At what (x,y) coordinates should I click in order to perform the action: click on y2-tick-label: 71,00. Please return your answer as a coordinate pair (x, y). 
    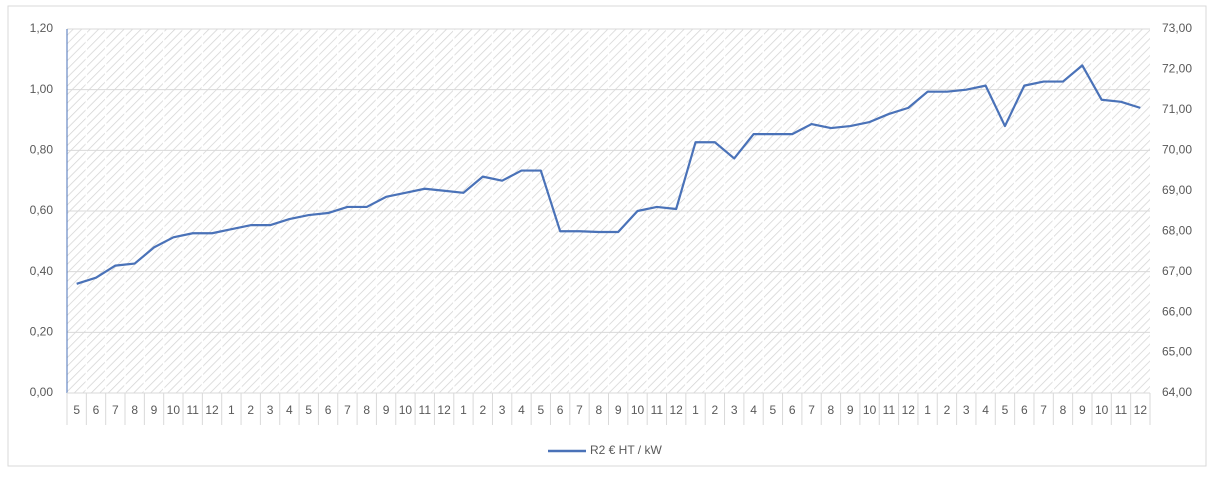
    Looking at the image, I should click on (1177, 109).